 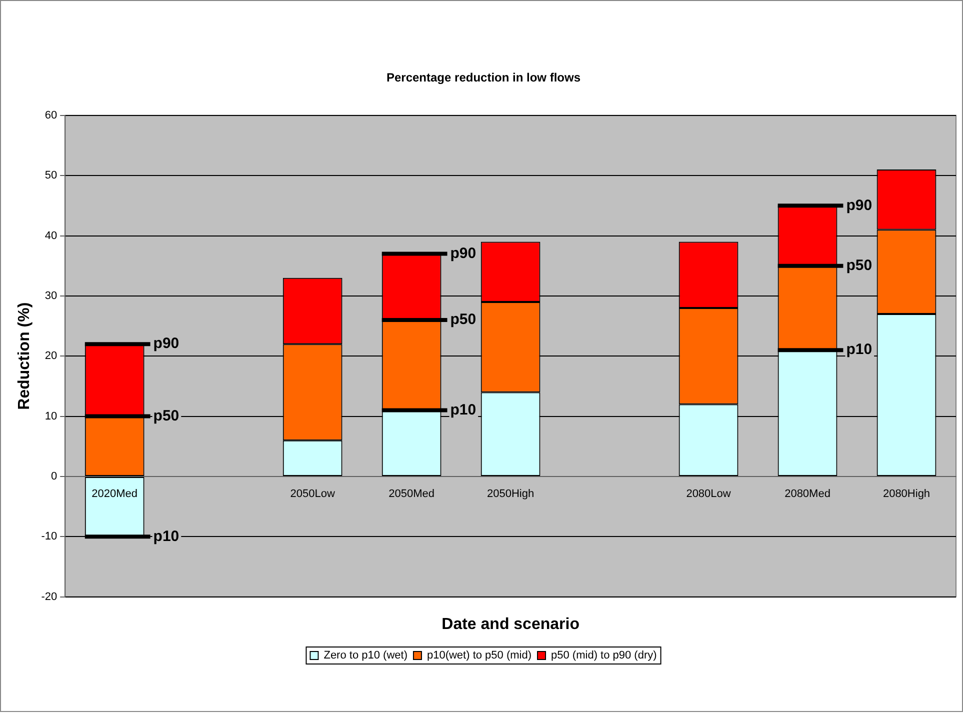 I want to click on x-tick-label: 2020Med, so click(x=115, y=494).